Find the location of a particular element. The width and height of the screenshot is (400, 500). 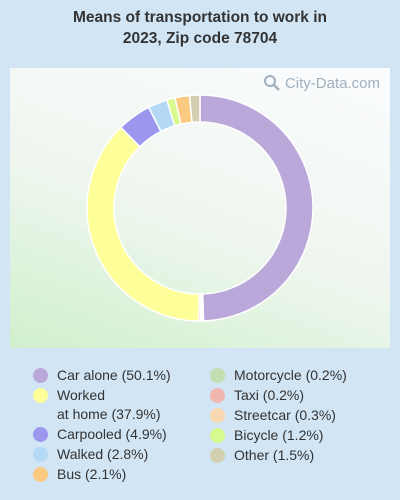

legend-item-walked: Walked (2.8%) is located at coordinates (120, 454).